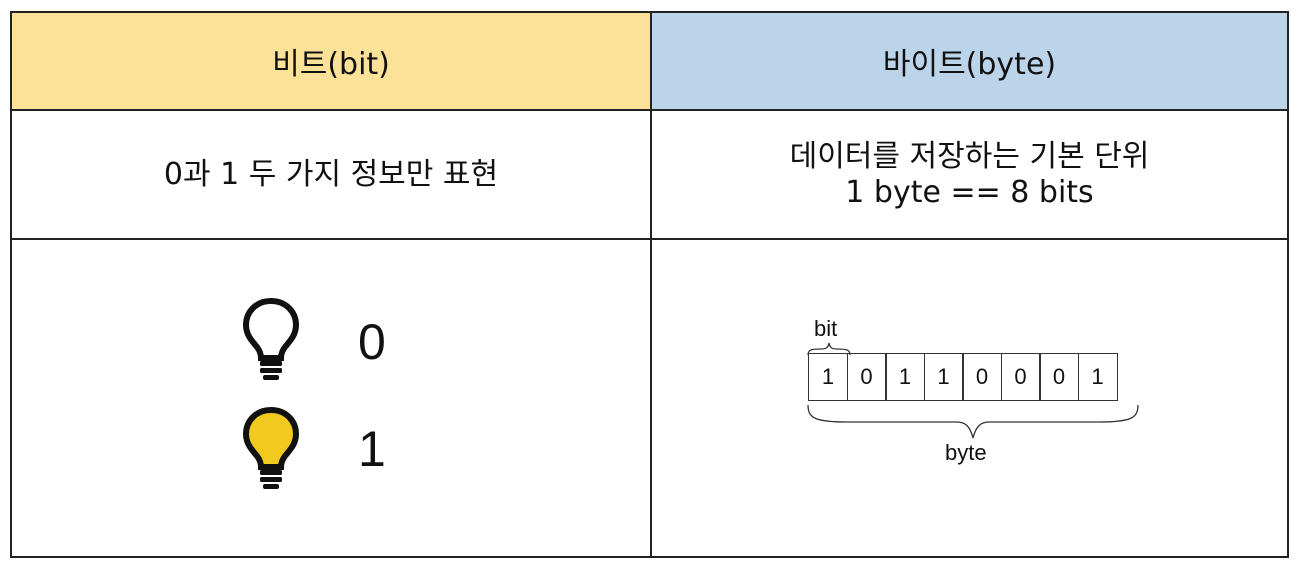 The width and height of the screenshot is (1298, 567). Describe the element at coordinates (969, 64) in the screenshot. I see `byte-header-title: 바이트(byte)` at that location.